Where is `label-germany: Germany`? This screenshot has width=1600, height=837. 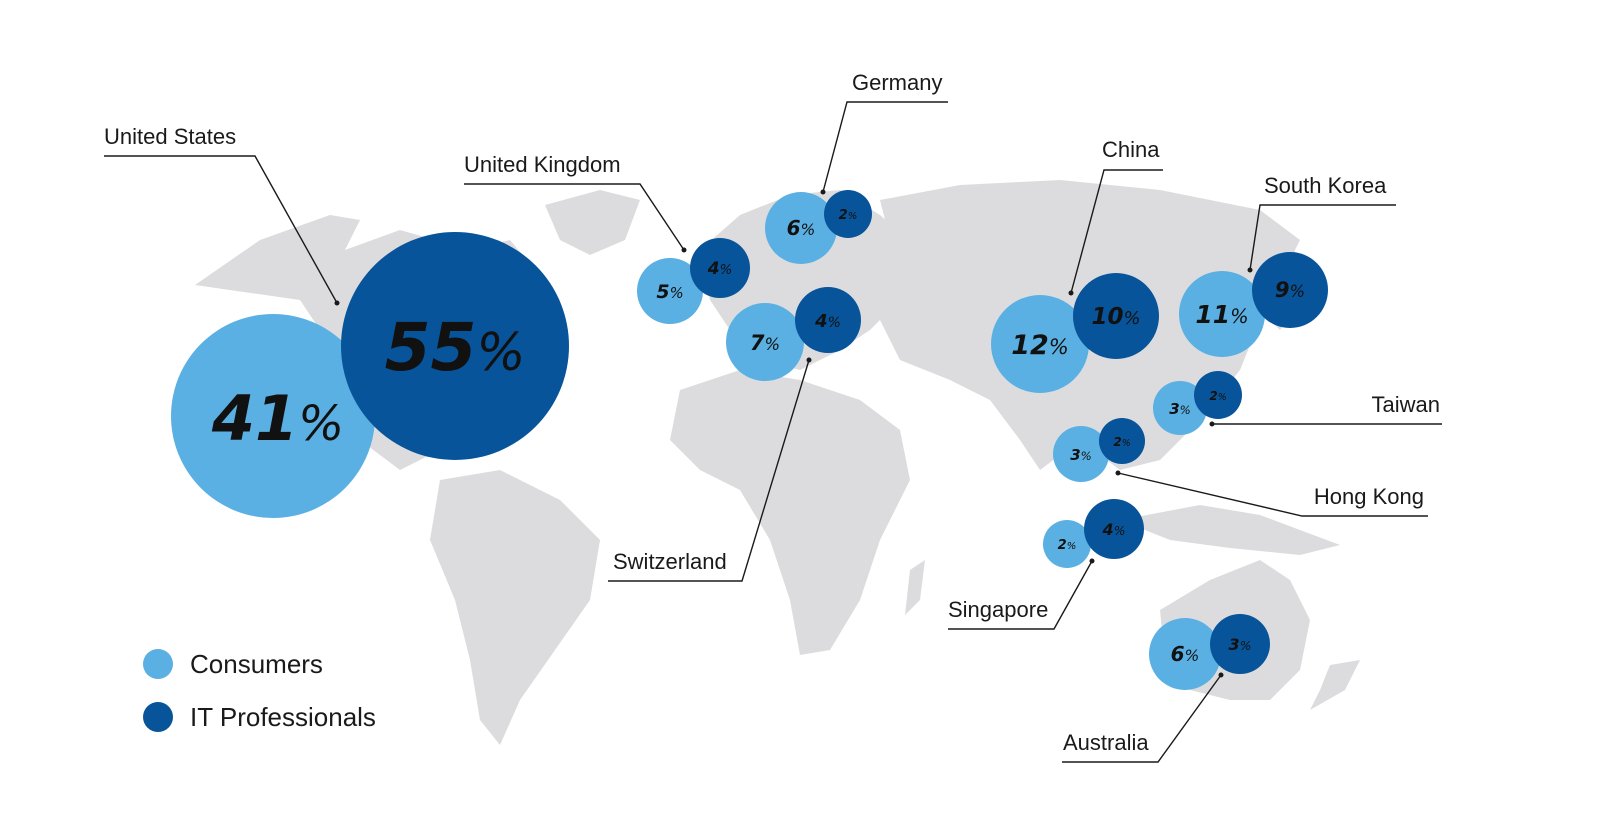
label-germany: Germany is located at coordinates (897, 82).